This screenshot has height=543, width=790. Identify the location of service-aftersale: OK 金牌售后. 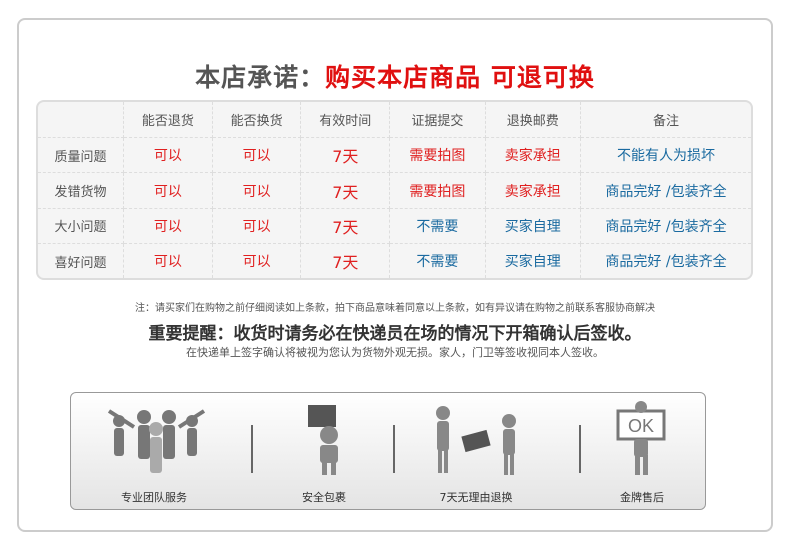
(642, 452).